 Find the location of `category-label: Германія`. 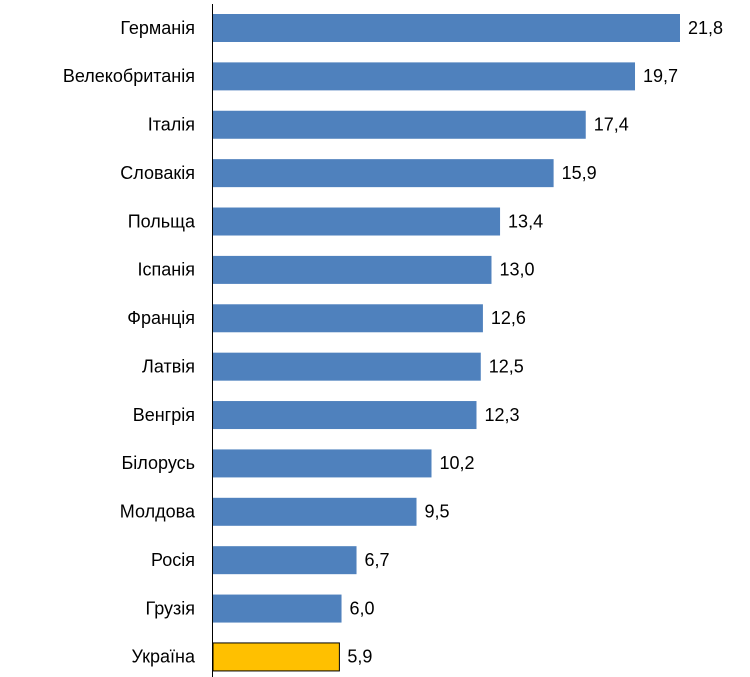

category-label: Германія is located at coordinates (157, 28).